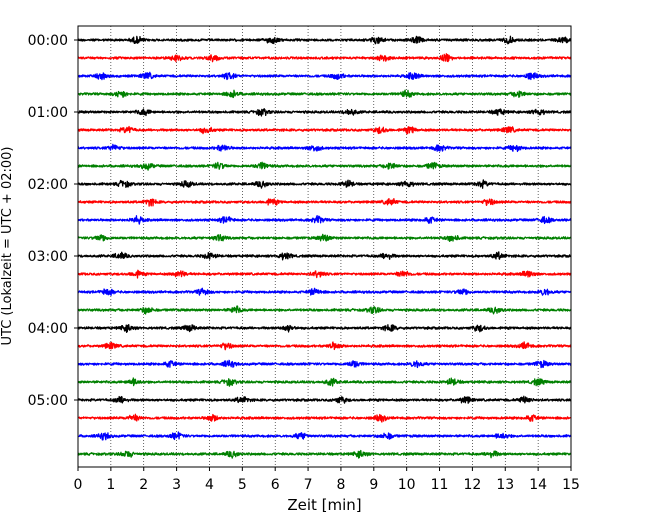  I want to click on y-tick-label: 03:00, so click(48, 257).